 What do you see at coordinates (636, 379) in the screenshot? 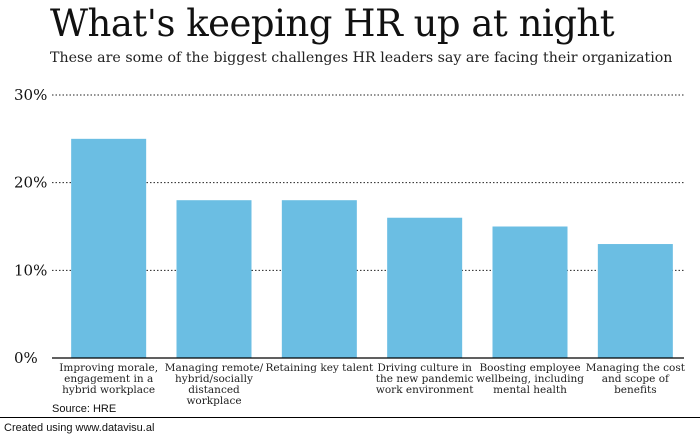
I see `x-tick-label: Managing the cost and scope of benefits` at bounding box center [636, 379].